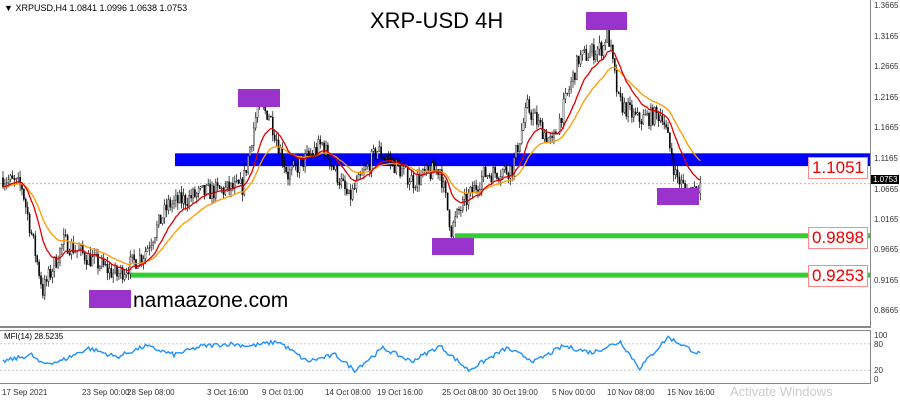 The image size is (900, 402). I want to click on support-line, so click(662, 236).